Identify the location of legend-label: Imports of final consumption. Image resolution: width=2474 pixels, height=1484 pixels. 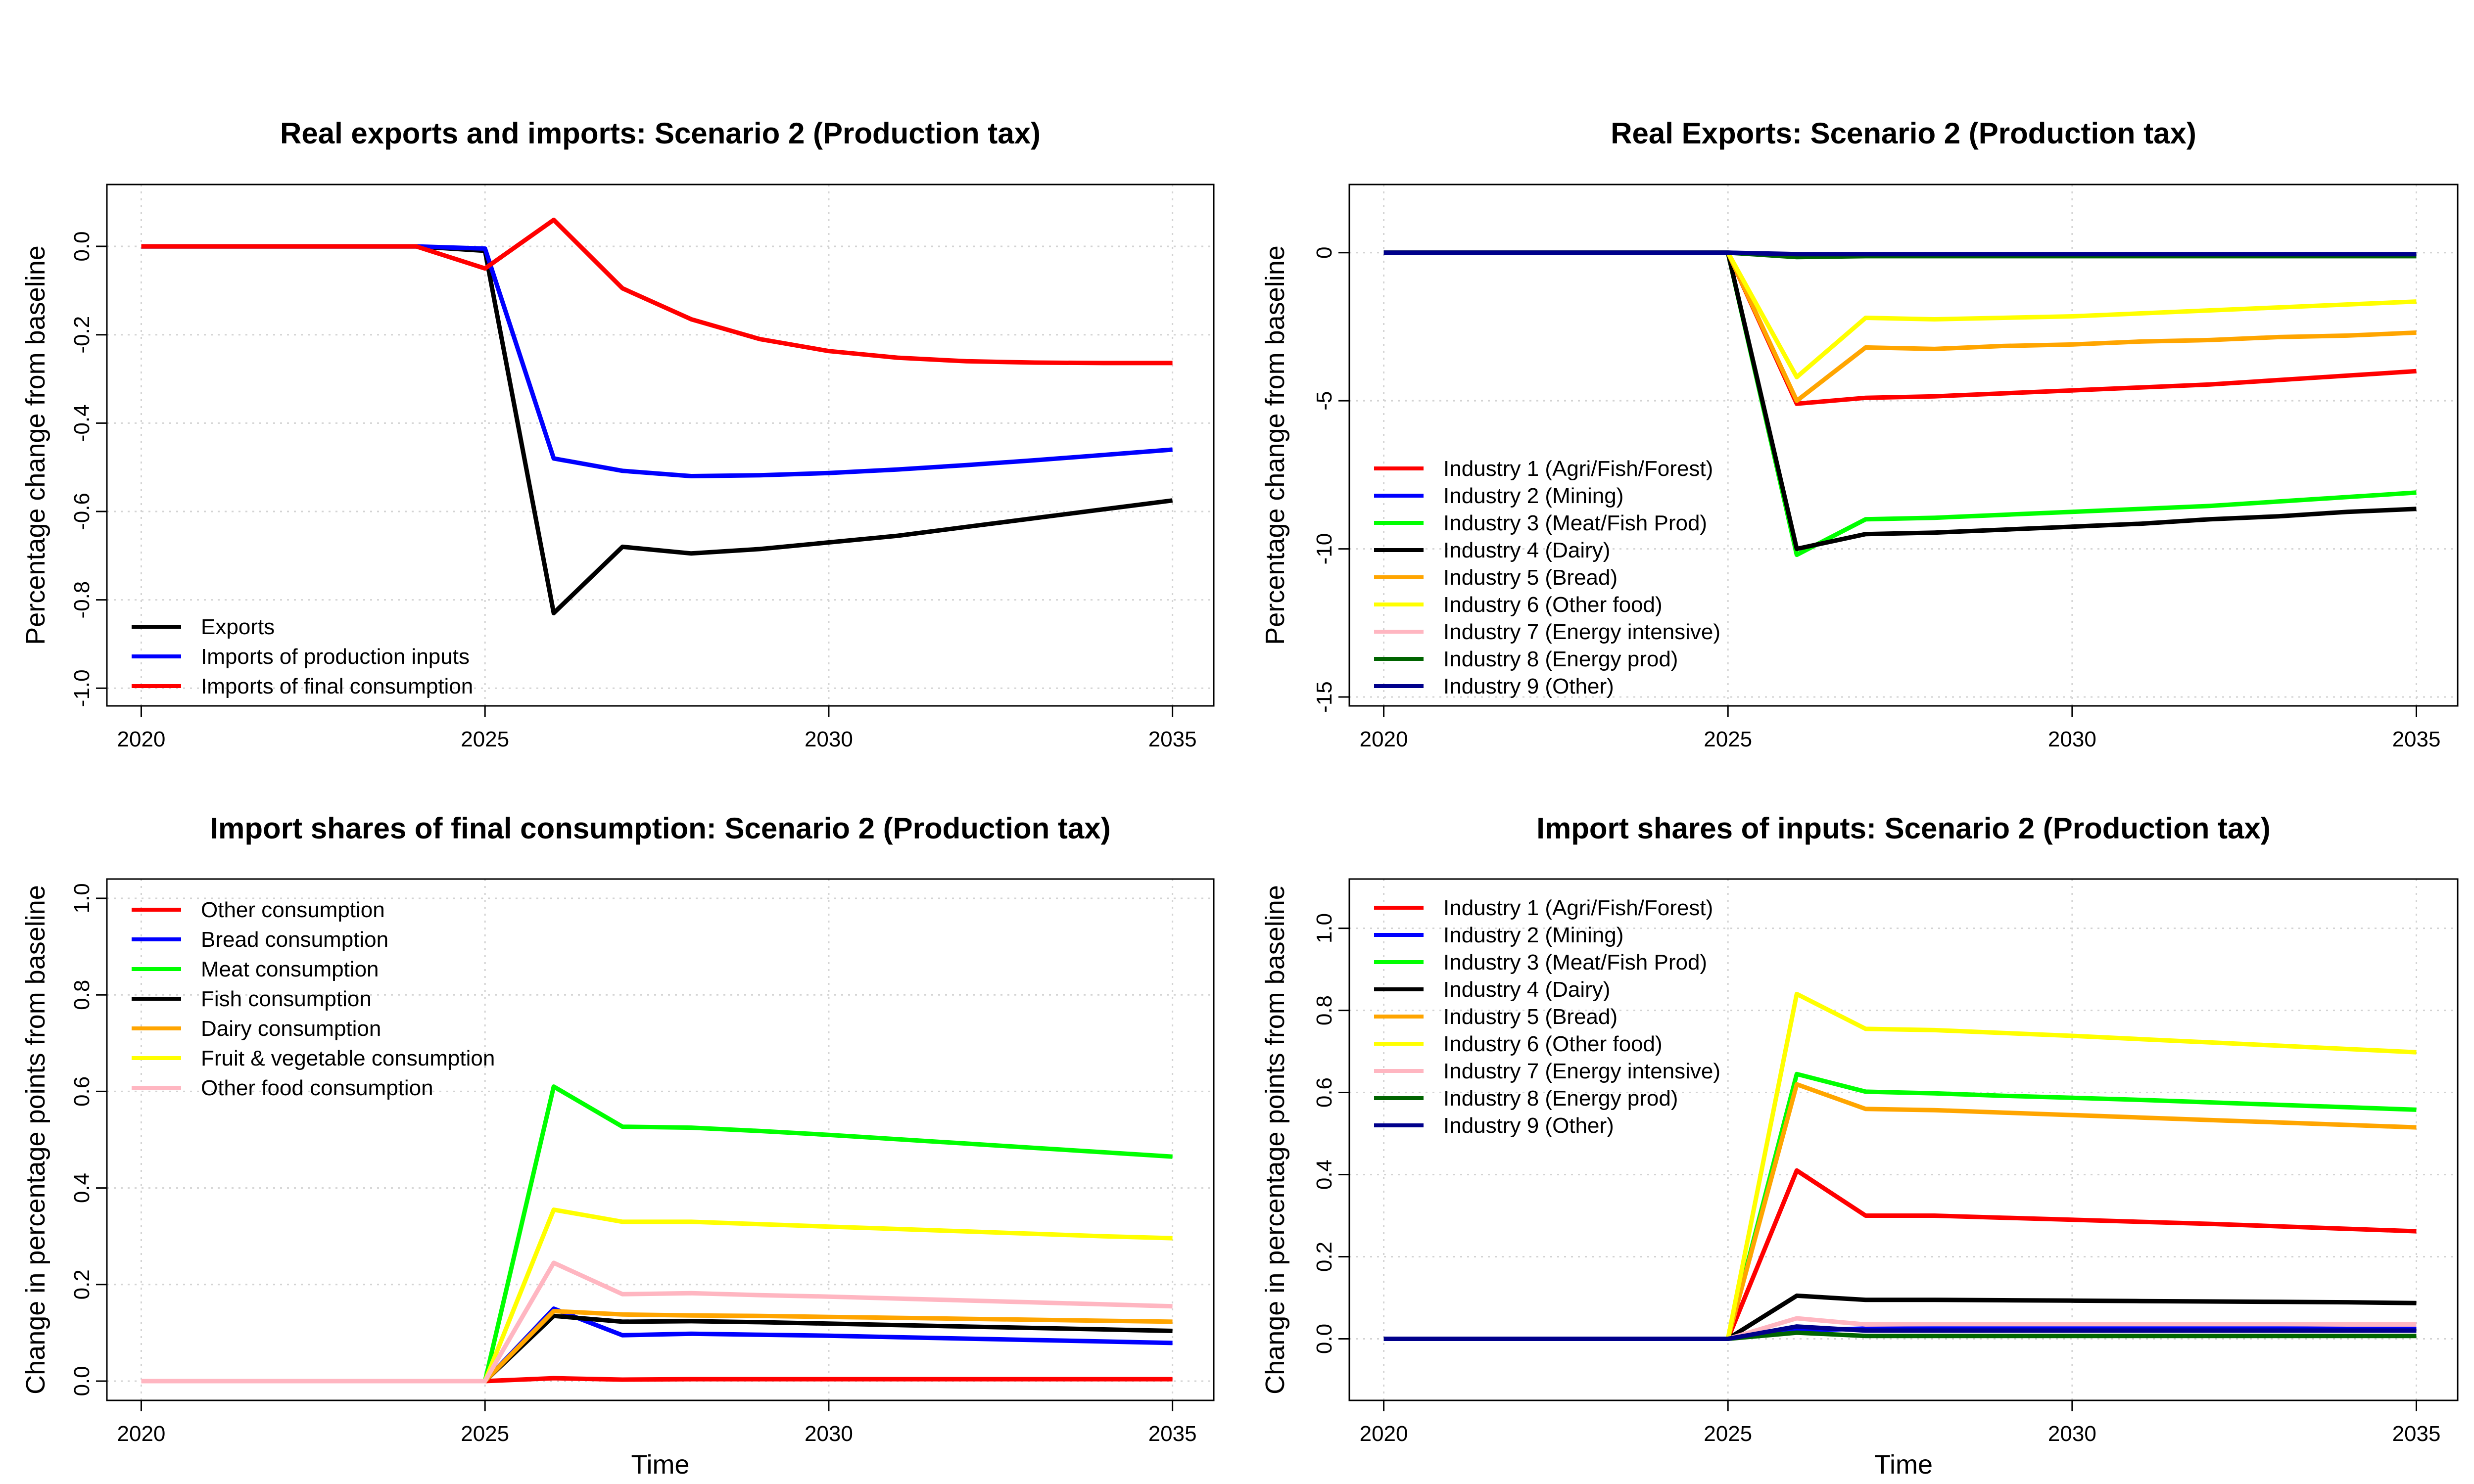
(337, 686).